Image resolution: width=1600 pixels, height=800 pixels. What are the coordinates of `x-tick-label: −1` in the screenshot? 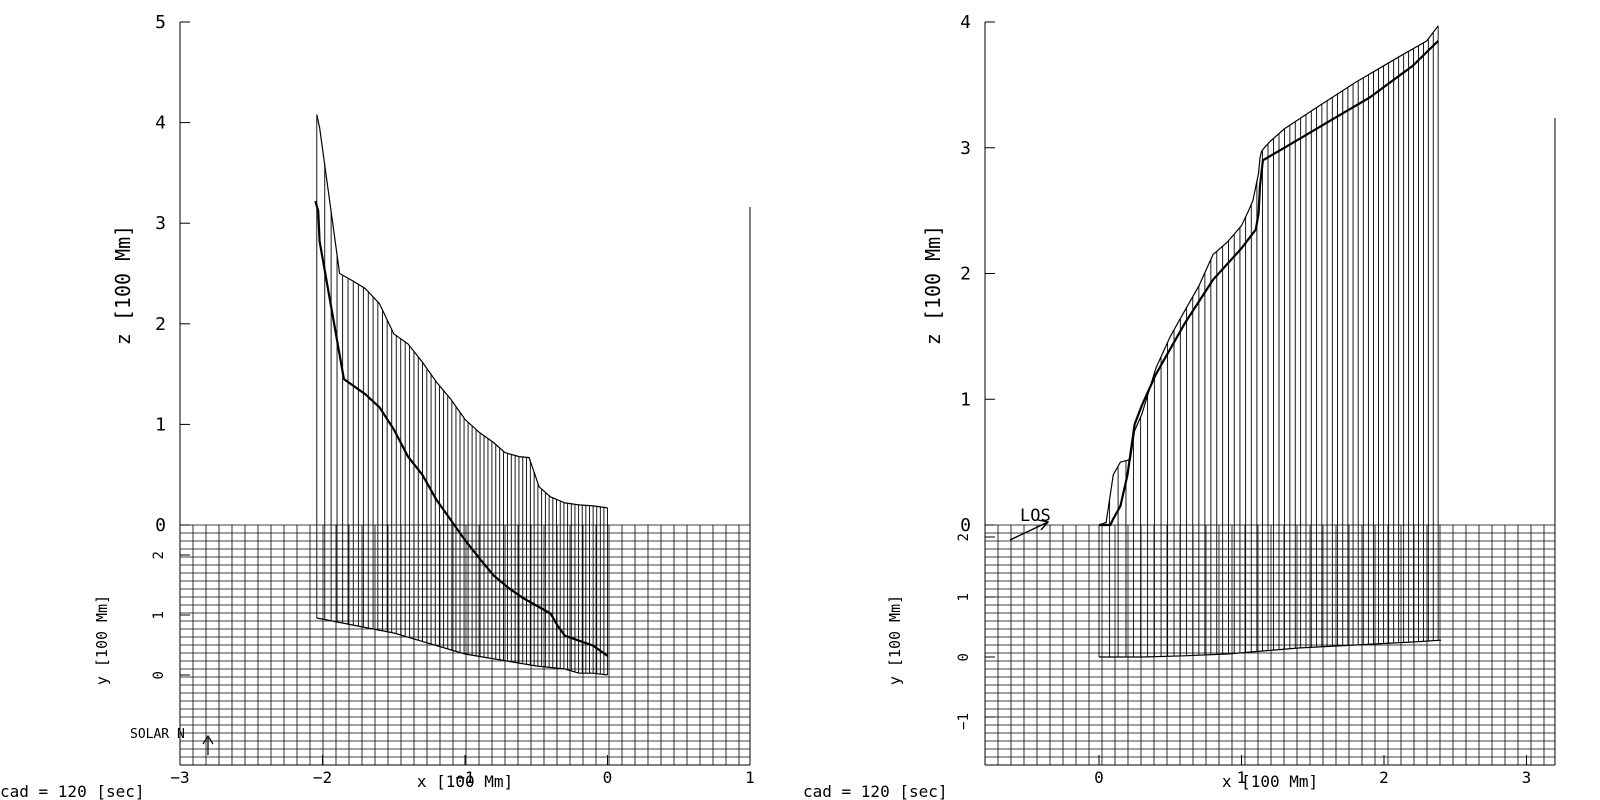 It's located at (464, 777).